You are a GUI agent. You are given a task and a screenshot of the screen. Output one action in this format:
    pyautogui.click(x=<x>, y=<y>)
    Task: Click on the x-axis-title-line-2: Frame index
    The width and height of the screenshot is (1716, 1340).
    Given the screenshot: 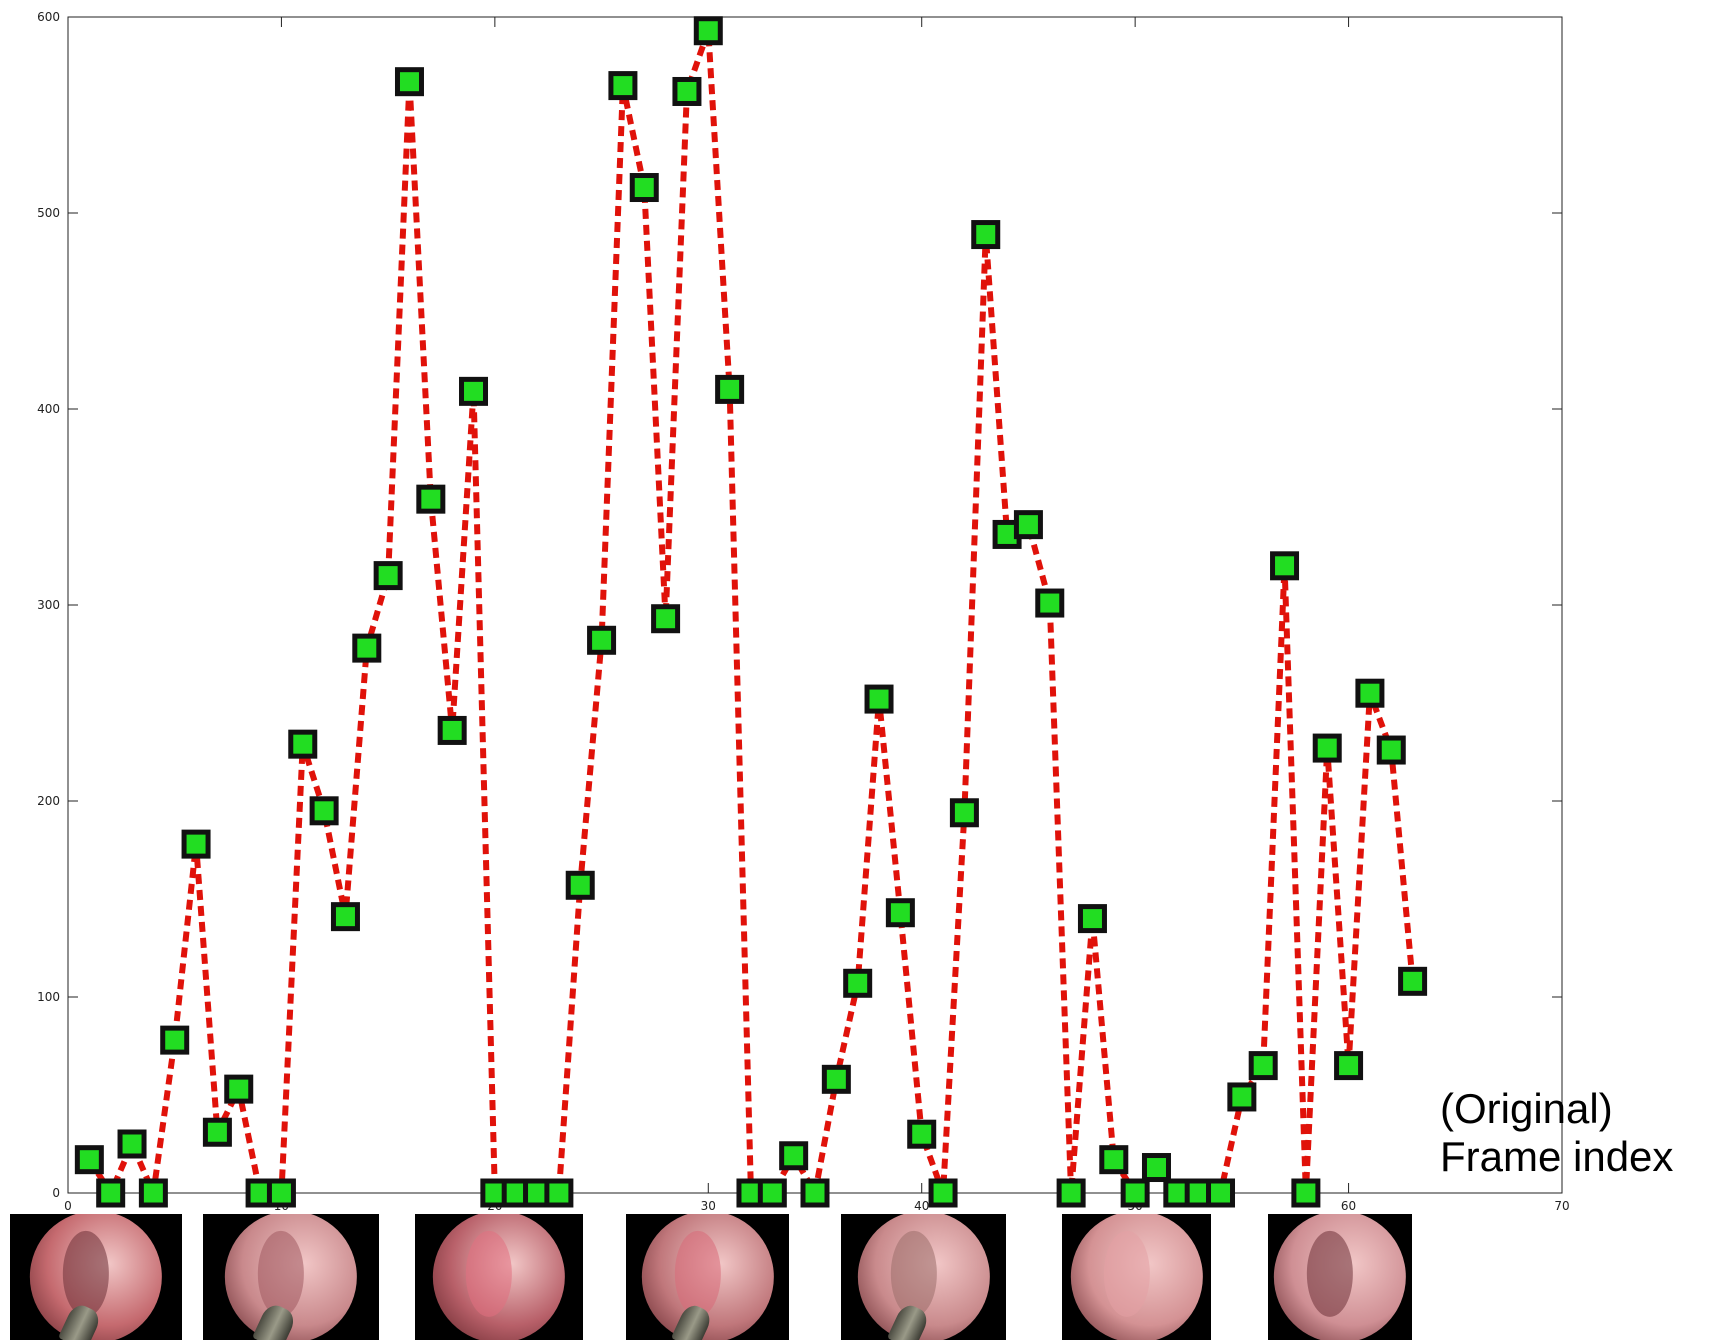 What is the action you would take?
    pyautogui.click(x=1557, y=1156)
    